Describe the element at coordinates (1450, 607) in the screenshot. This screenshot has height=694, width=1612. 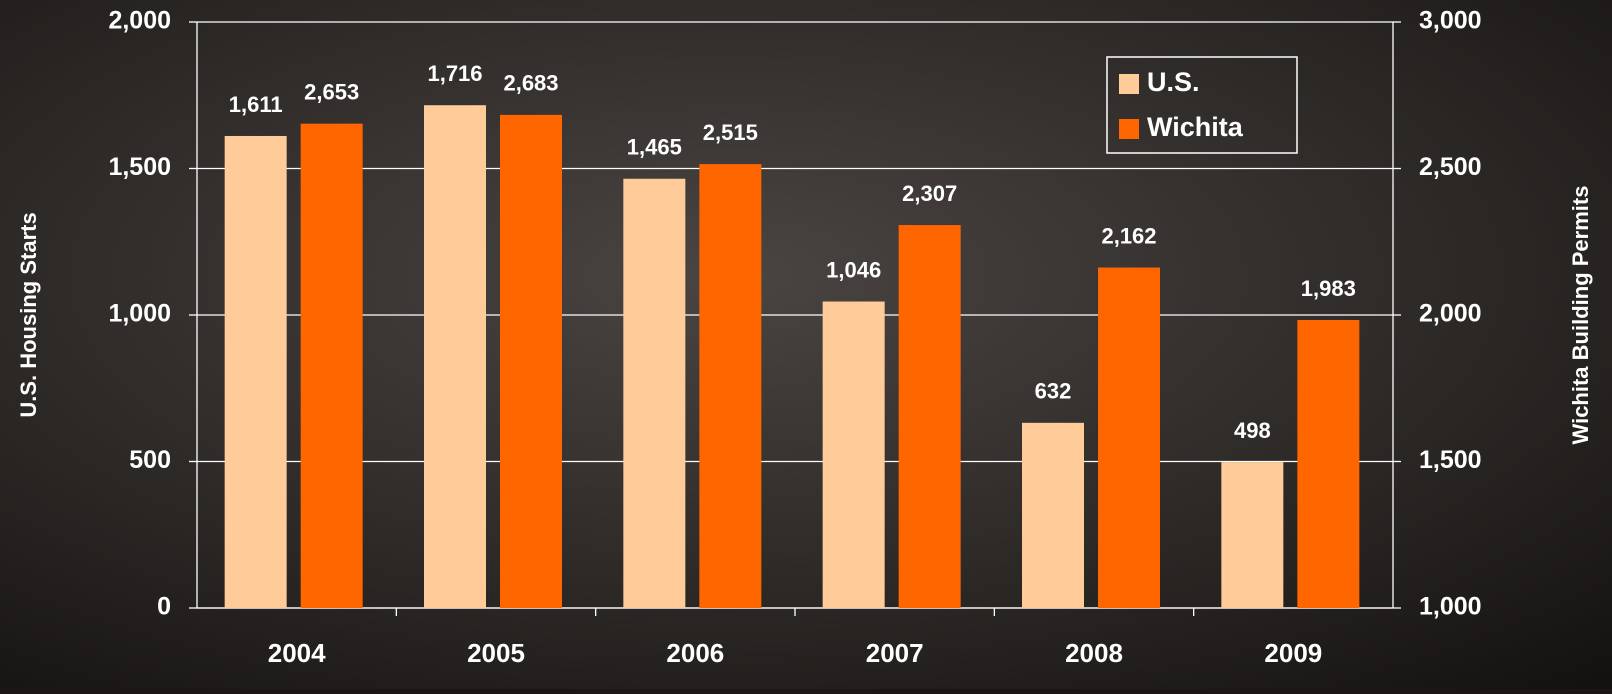
I see `y2-tick-label: 1,000` at that location.